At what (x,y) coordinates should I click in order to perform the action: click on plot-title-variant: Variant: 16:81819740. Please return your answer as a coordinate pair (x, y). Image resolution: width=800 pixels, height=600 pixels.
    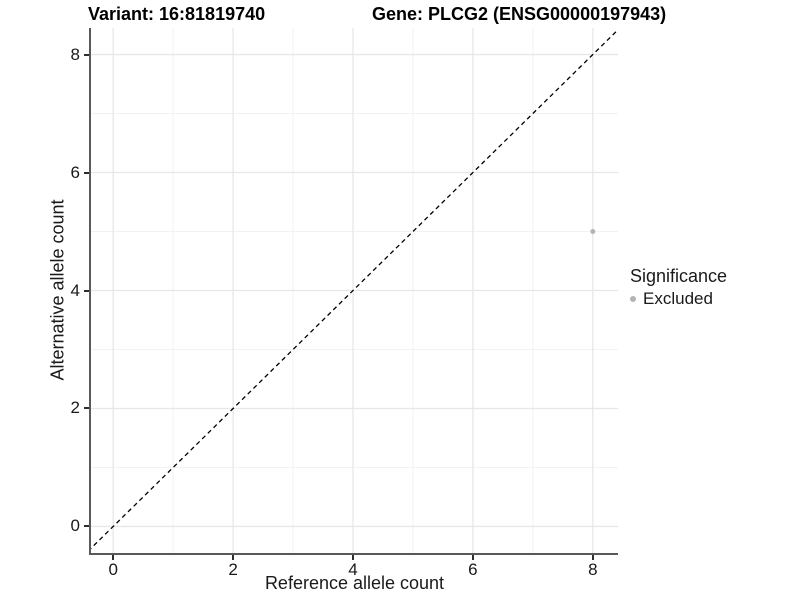
    Looking at the image, I should click on (177, 14).